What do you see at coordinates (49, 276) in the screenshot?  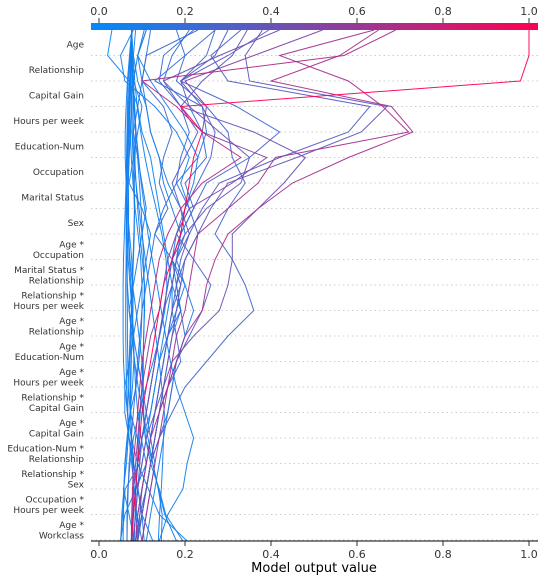 I see `feature-label: Marital Status * Relationship` at bounding box center [49, 276].